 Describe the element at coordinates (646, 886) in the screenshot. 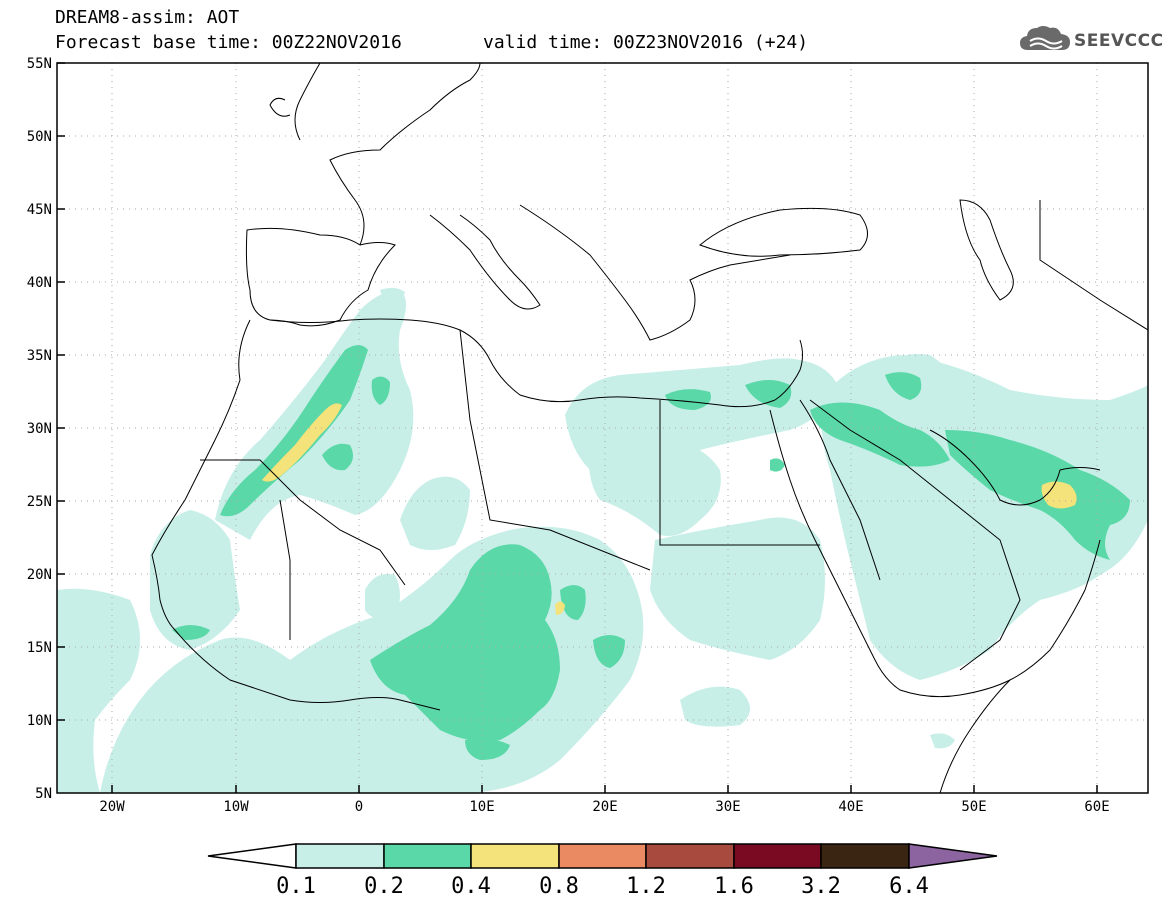

I see `colorbar-label: 1.2` at that location.